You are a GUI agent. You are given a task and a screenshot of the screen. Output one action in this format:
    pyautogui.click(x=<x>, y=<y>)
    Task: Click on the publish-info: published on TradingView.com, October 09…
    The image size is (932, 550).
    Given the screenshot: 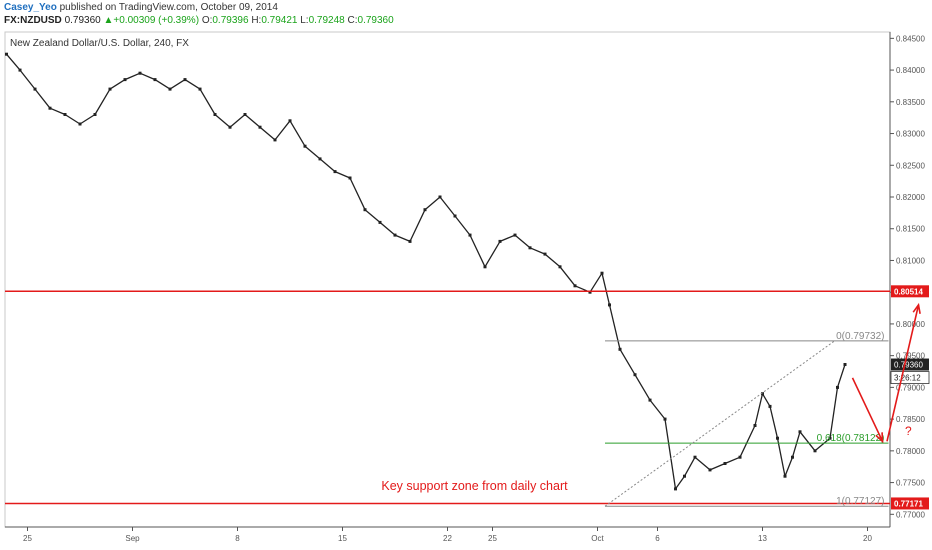 What is the action you would take?
    pyautogui.click(x=168, y=7)
    